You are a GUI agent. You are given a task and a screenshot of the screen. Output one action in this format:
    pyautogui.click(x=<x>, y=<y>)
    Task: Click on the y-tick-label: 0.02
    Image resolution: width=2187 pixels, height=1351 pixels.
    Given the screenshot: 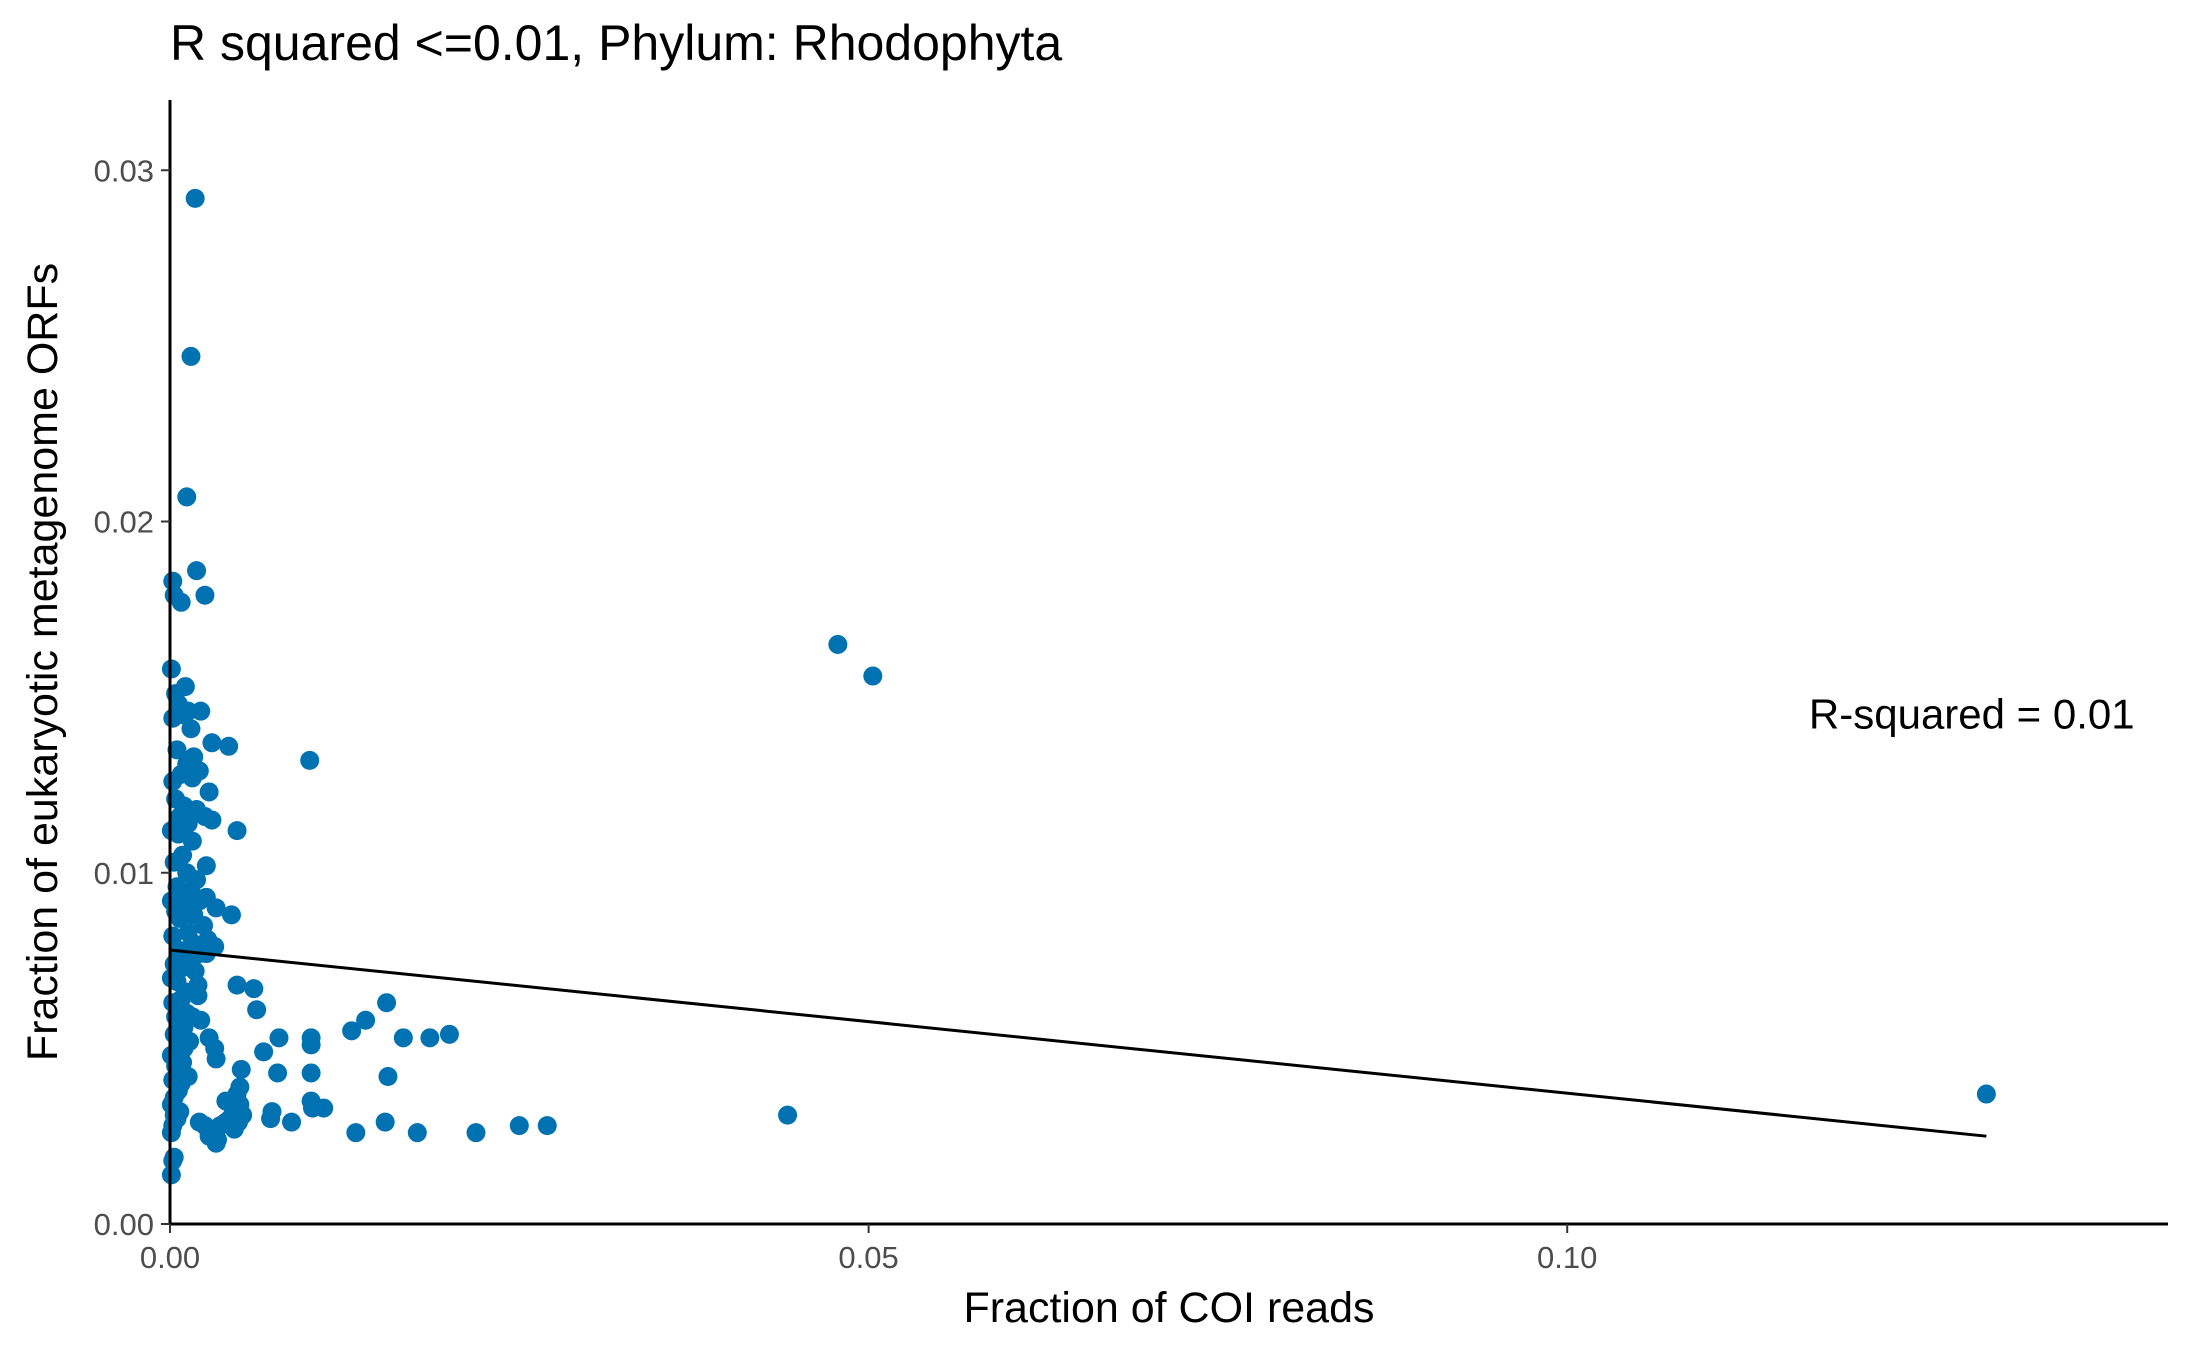 What is the action you would take?
    pyautogui.click(x=124, y=522)
    